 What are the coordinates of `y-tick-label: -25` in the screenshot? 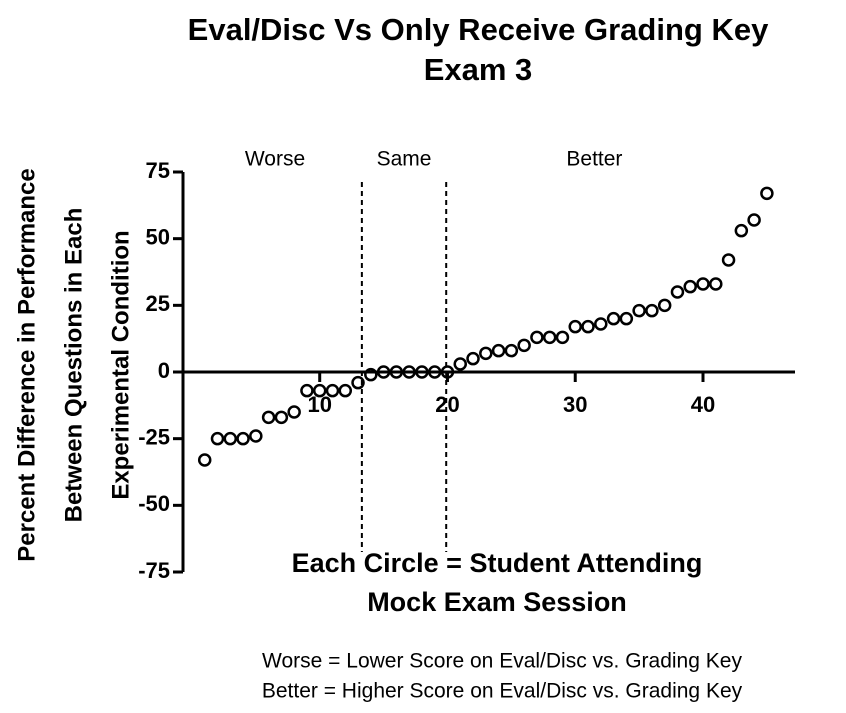 It's located at (154, 436).